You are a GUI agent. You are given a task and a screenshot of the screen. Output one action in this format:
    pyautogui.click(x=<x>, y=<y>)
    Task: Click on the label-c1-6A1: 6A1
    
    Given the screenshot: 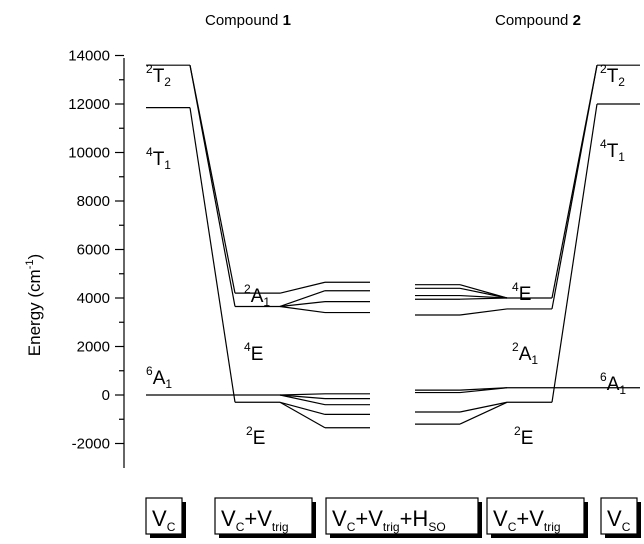 What is the action you would take?
    pyautogui.click(x=159, y=377)
    